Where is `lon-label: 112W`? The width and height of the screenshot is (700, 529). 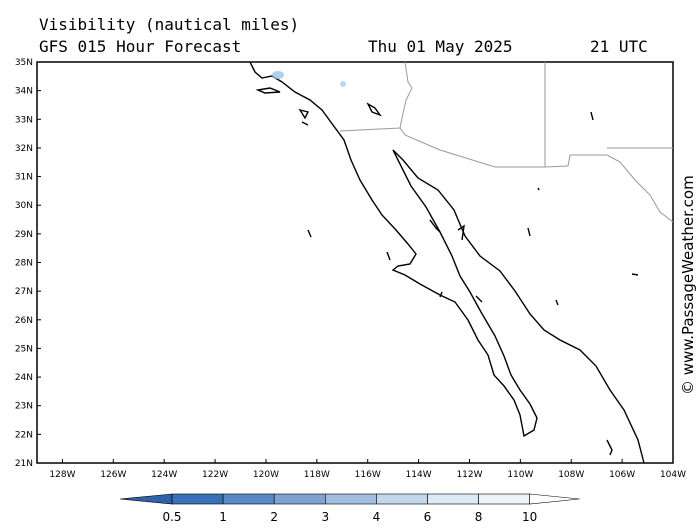 lon-label: 112W is located at coordinates (469, 475).